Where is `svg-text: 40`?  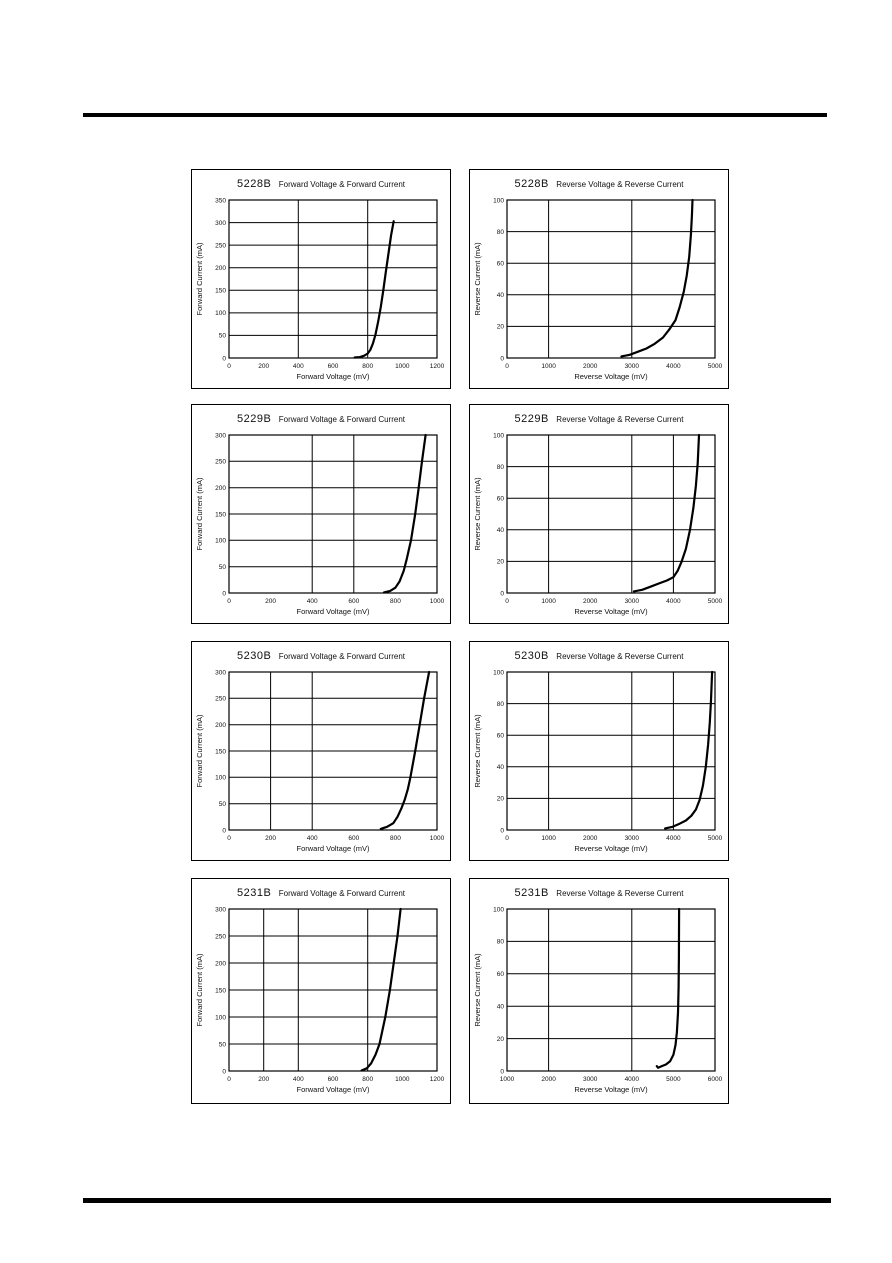 svg-text: 40 is located at coordinates (501, 295).